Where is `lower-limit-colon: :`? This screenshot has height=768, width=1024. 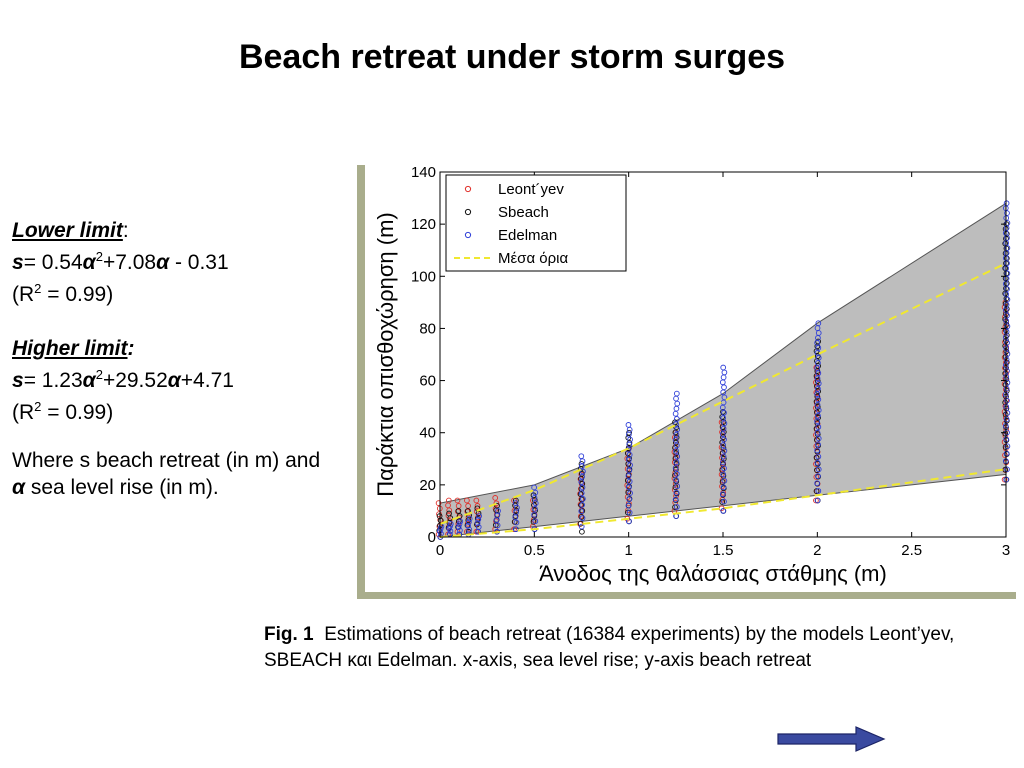
lower-limit-colon: : is located at coordinates (125, 230).